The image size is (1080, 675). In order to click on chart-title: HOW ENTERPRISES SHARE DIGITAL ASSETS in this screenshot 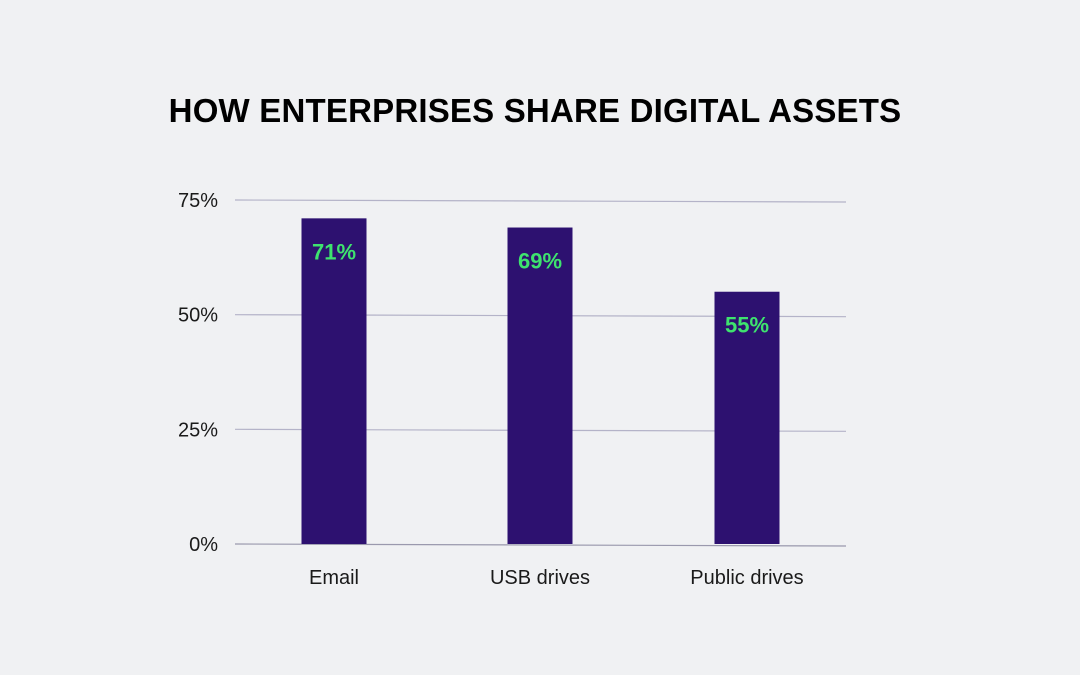, I will do `click(535, 110)`.